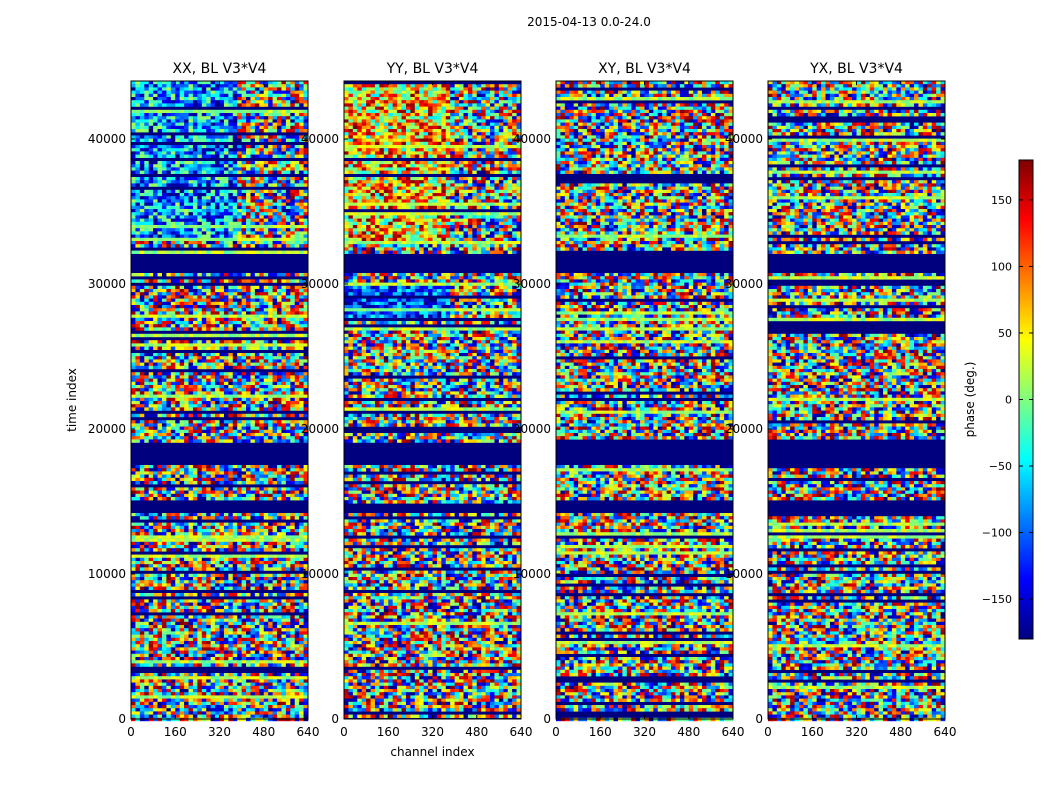 The width and height of the screenshot is (1050, 800). Describe the element at coordinates (589, 22) in the screenshot. I see `figure-suptitle: 2015-04-13 0.0-24.0` at that location.